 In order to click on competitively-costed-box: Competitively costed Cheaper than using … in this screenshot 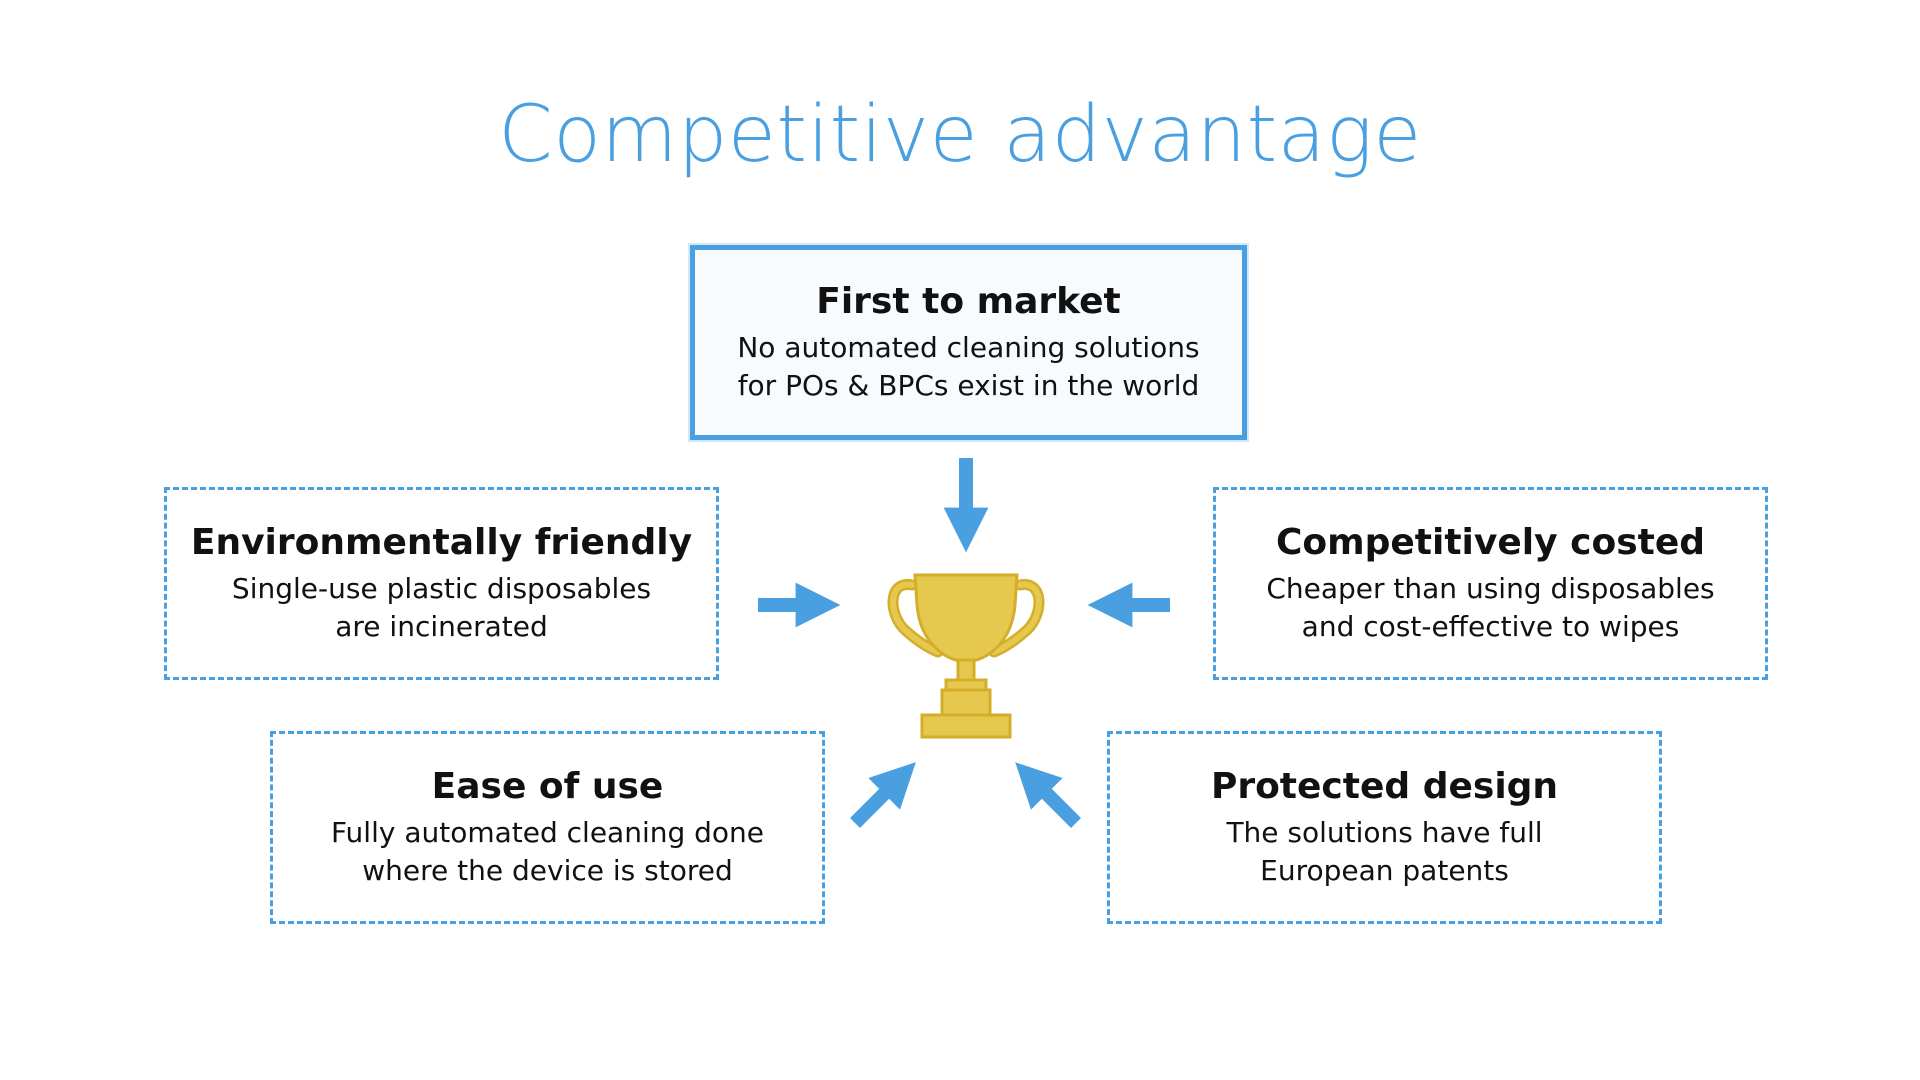, I will do `click(1490, 583)`.